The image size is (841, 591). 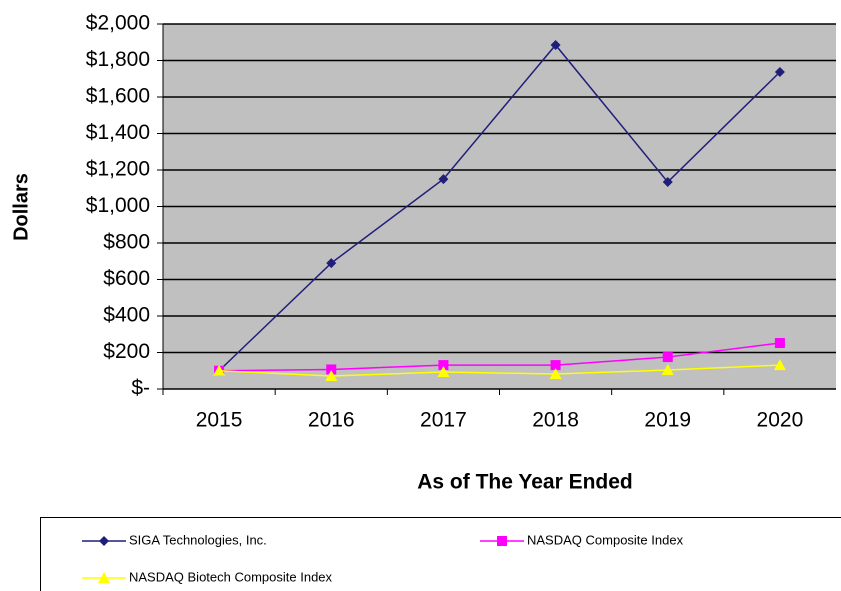 What do you see at coordinates (126, 315) in the screenshot?
I see `y-tick-label: $400` at bounding box center [126, 315].